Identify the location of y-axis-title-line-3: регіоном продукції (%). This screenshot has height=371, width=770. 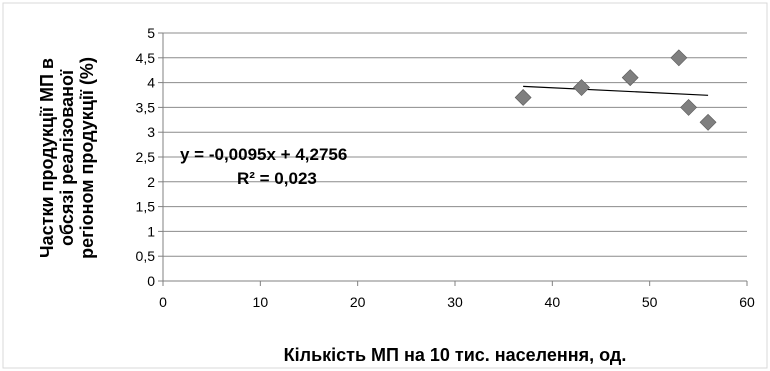
(87, 158).